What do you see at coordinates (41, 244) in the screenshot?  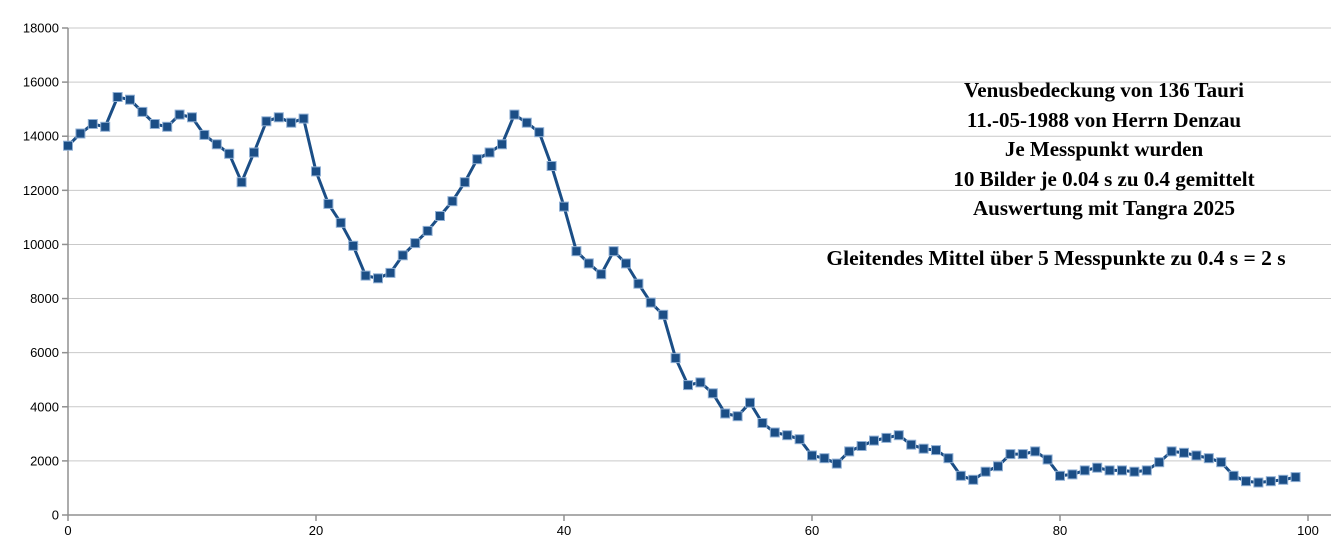 I see `y-tick-label-10000: 10000` at bounding box center [41, 244].